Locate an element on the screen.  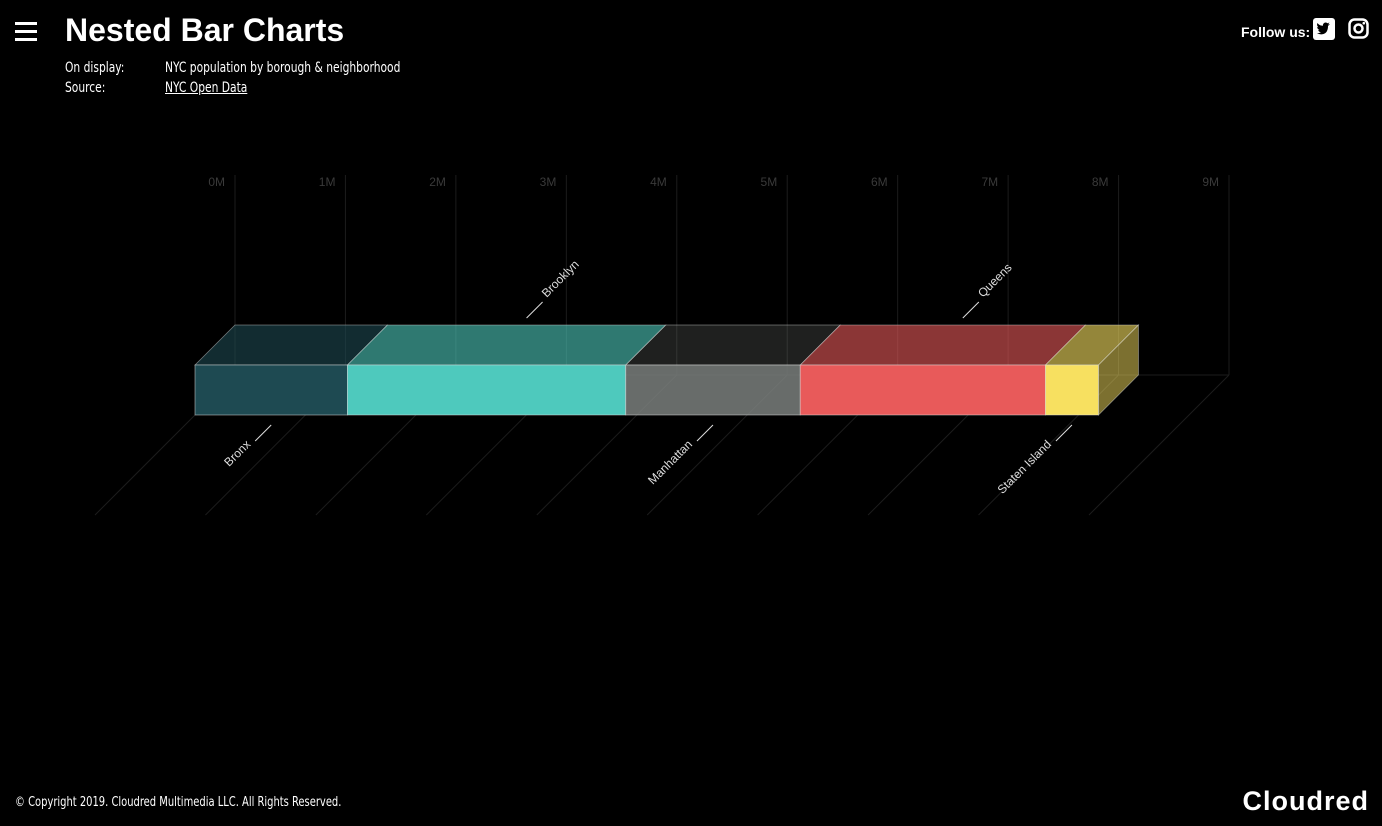
page-title: Nested Bar Charts is located at coordinates (205, 30).